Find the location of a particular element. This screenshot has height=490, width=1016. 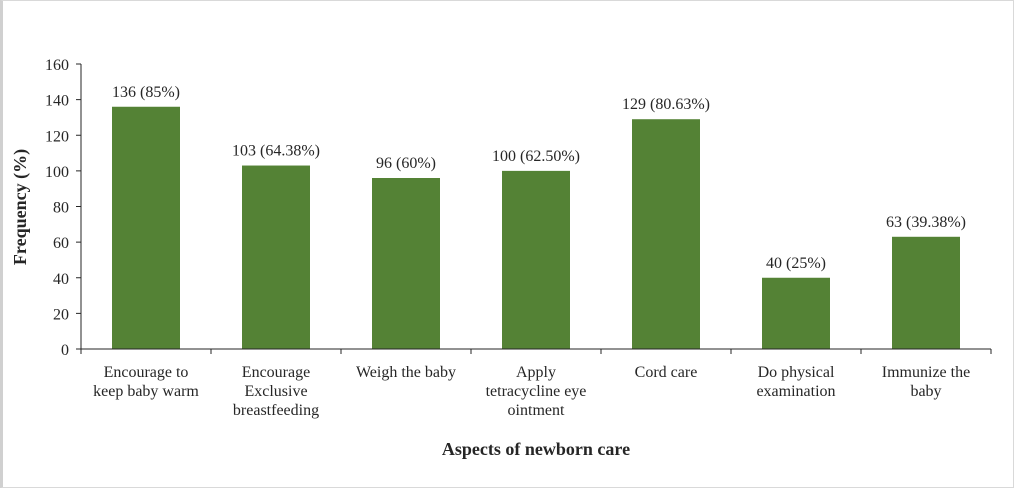

y-tick-label: 100 is located at coordinates (57, 172).